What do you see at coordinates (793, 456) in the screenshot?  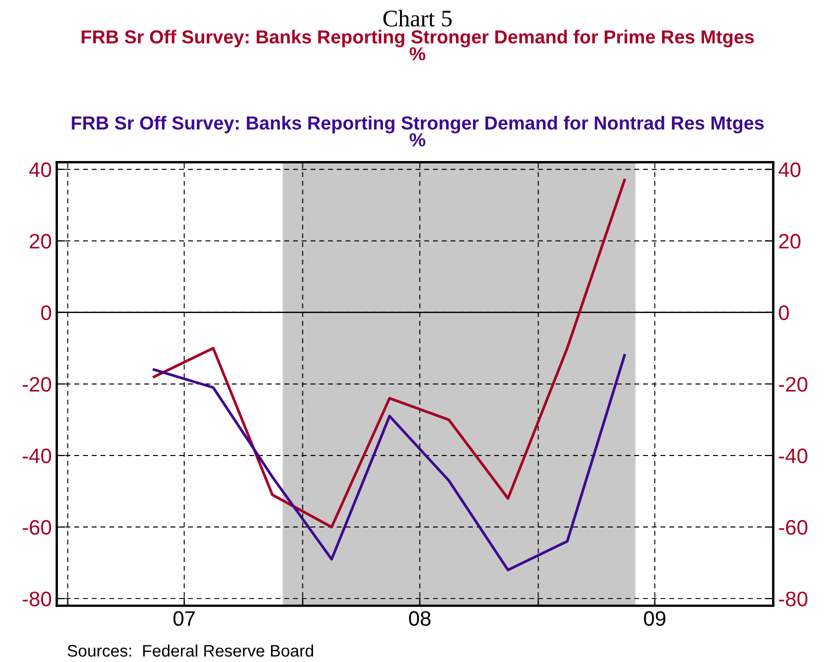 I see `y2-tick-label: -40` at bounding box center [793, 456].